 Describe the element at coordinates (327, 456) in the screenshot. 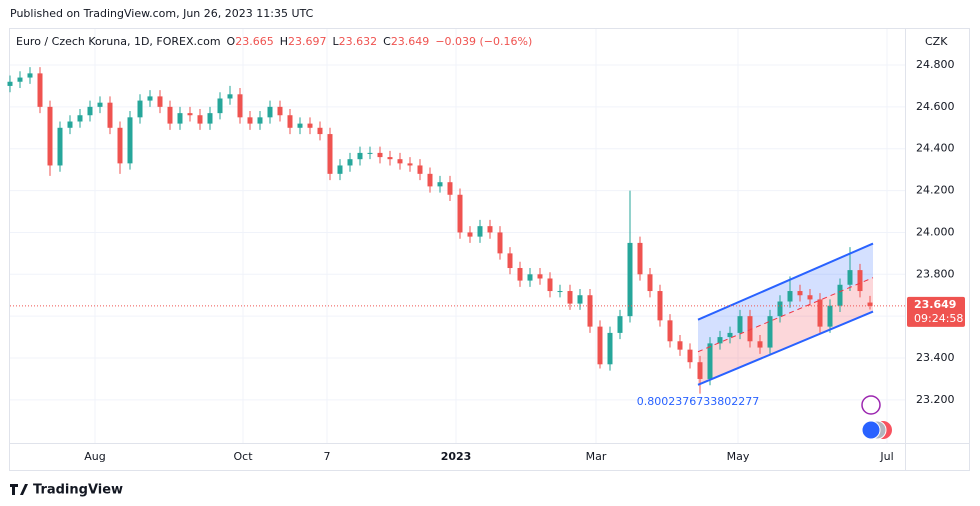

I see `x-tick-label: 7` at that location.